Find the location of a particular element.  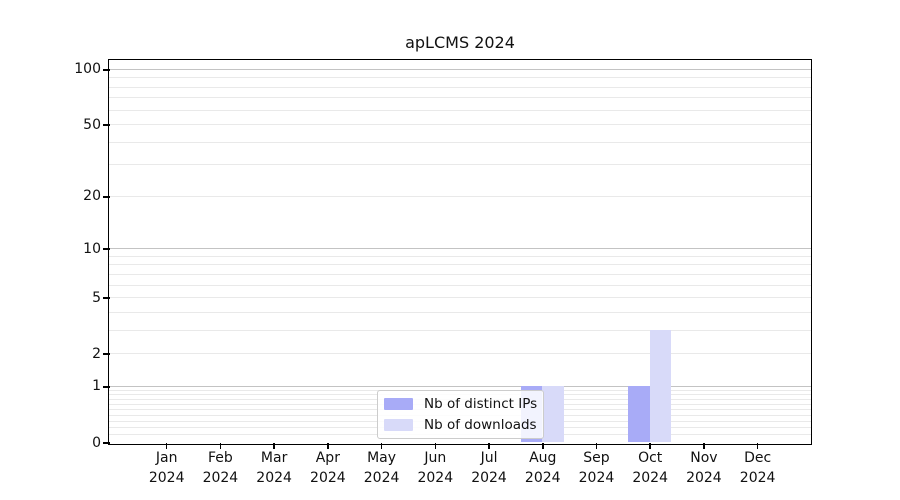

x-tick-label: Dec 2024 is located at coordinates (757, 468).